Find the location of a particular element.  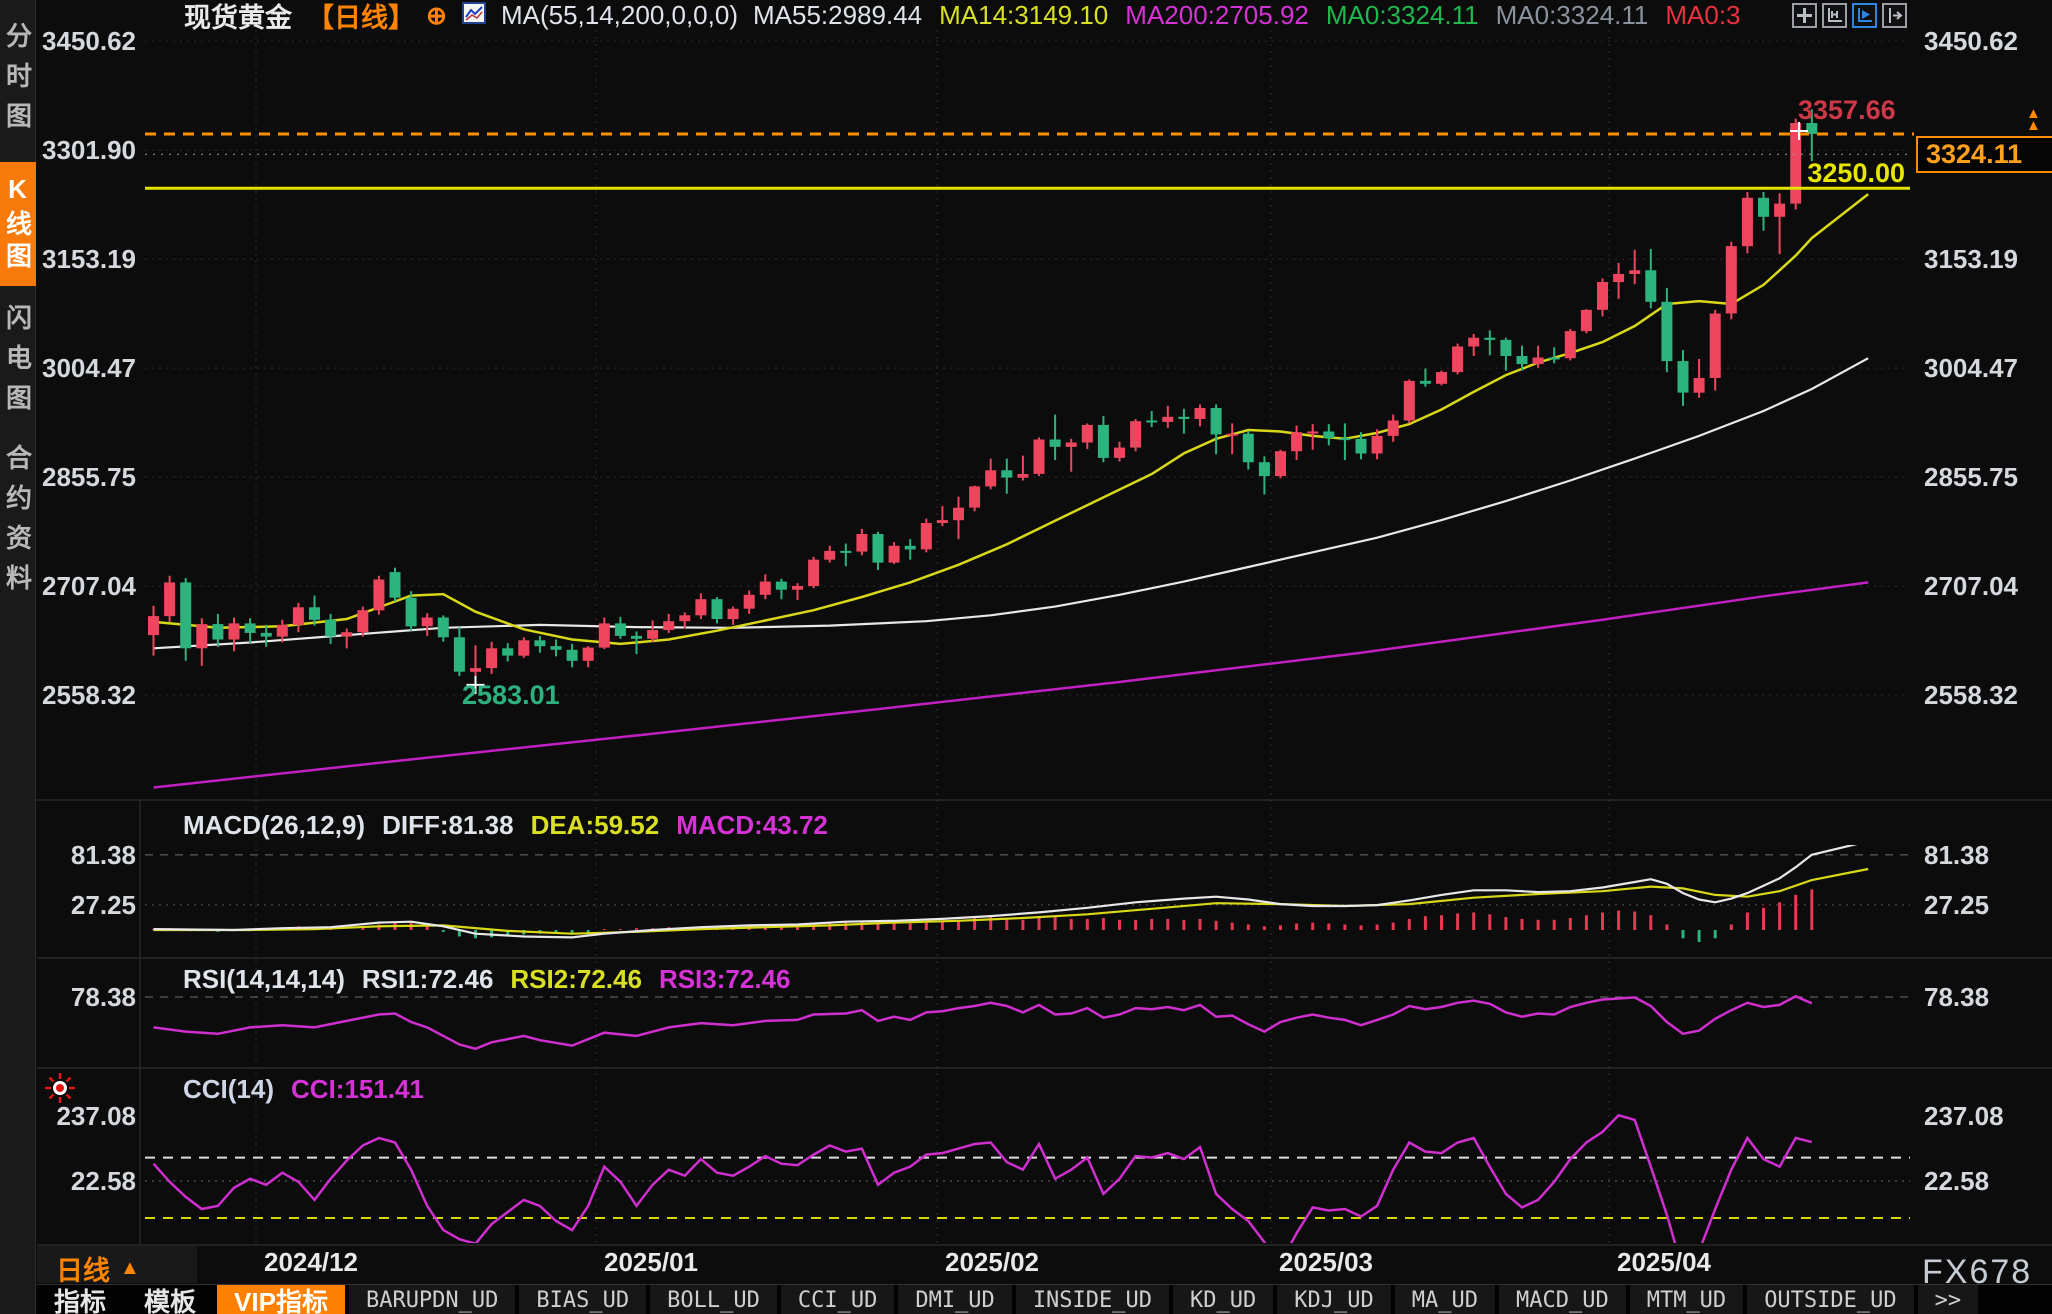

ma-value-3: MA0:3324.11 is located at coordinates (1402, 15).